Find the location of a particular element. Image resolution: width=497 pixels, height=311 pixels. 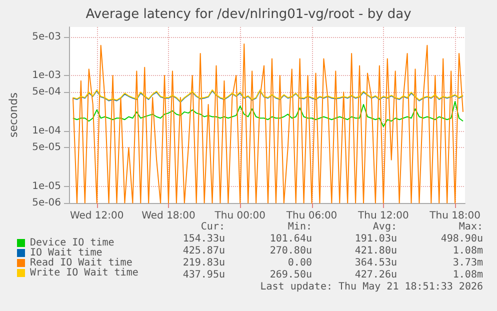

text: 191.03u is located at coordinates (375, 239).